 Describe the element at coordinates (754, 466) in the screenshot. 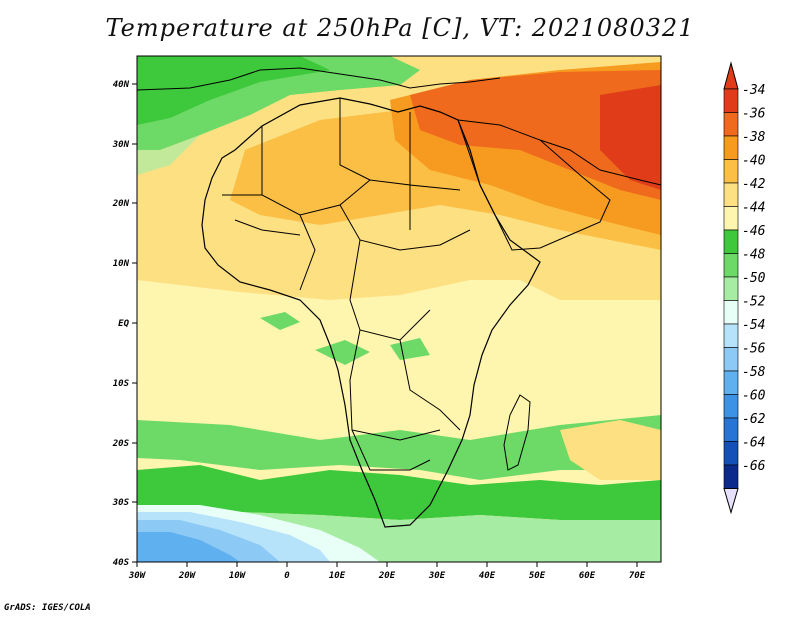

I see `colorbar-label: -66` at that location.